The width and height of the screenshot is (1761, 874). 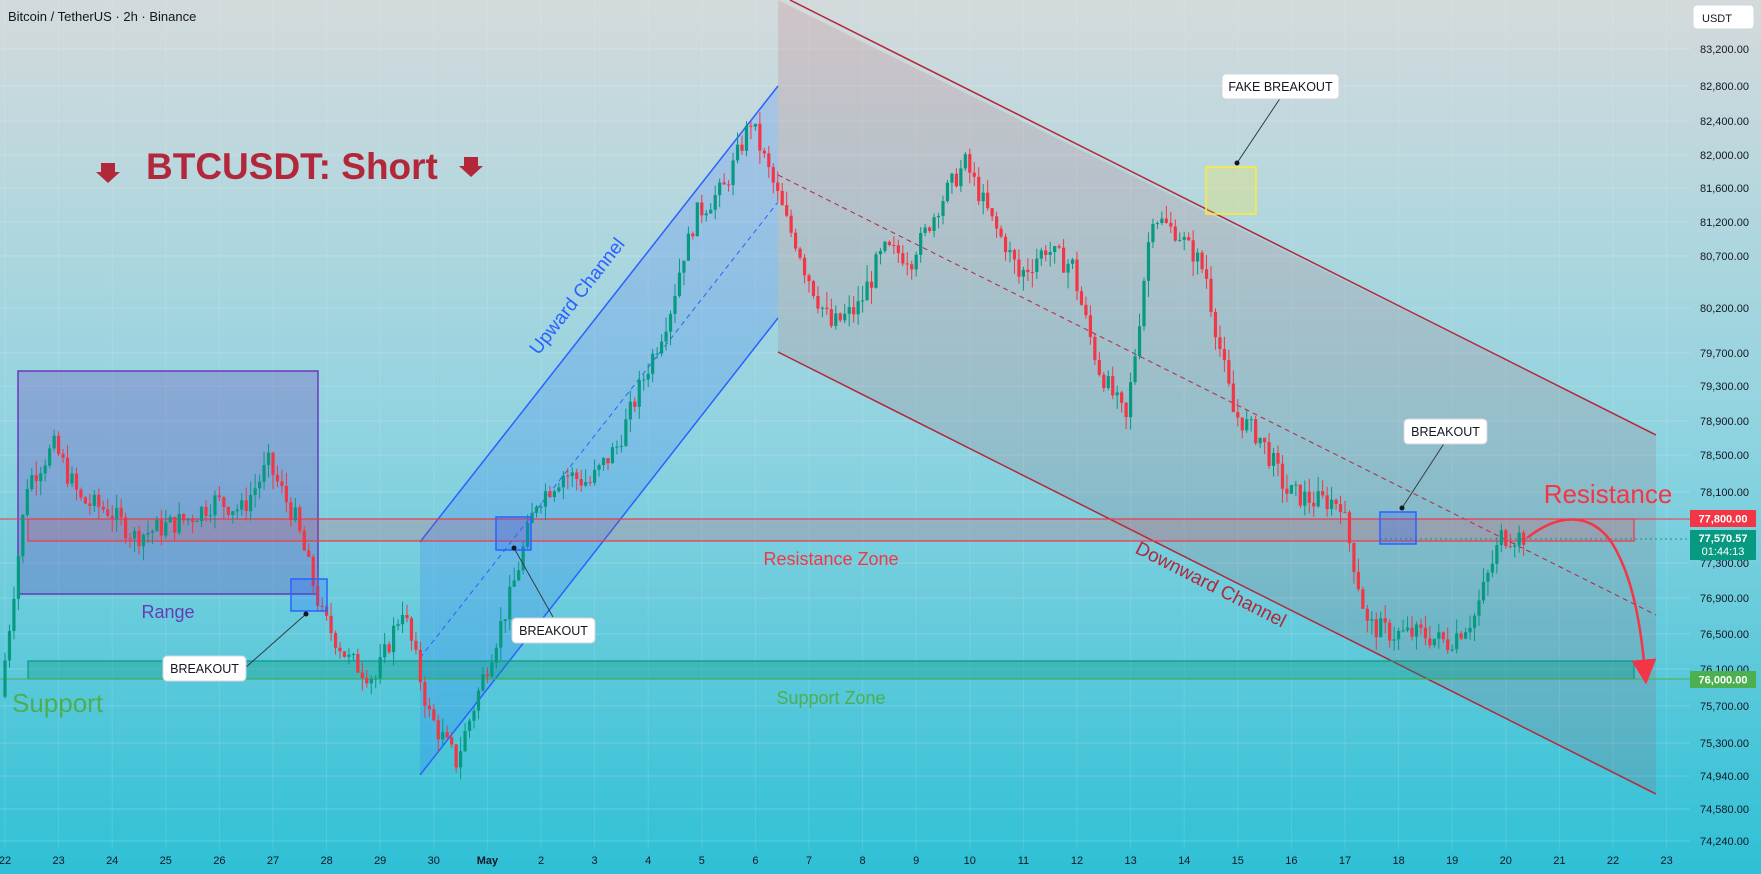 What do you see at coordinates (1280, 86) in the screenshot?
I see `fake-breakout-callout: FAKE BREAKOUT` at bounding box center [1280, 86].